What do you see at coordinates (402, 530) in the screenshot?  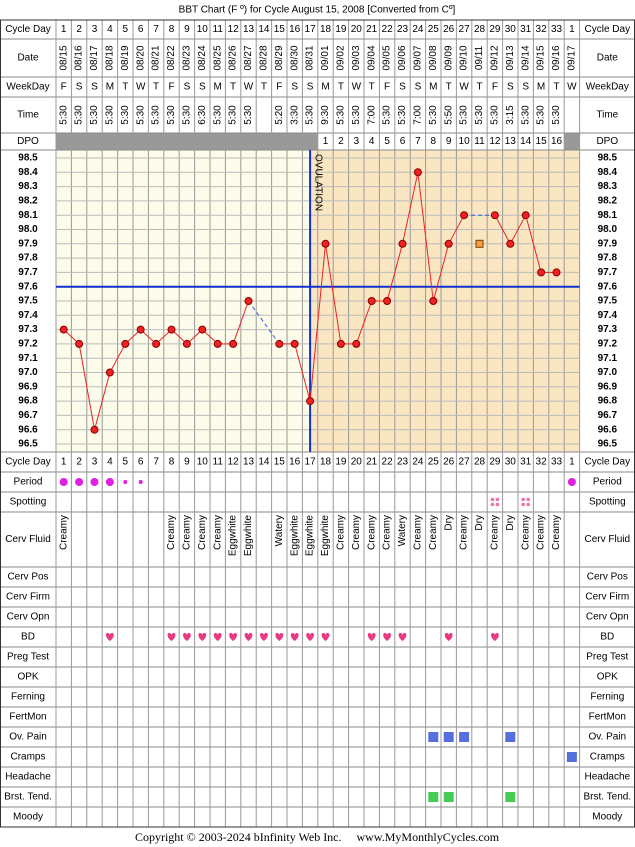 I see `cerv-fluid-text: Watery` at bounding box center [402, 530].